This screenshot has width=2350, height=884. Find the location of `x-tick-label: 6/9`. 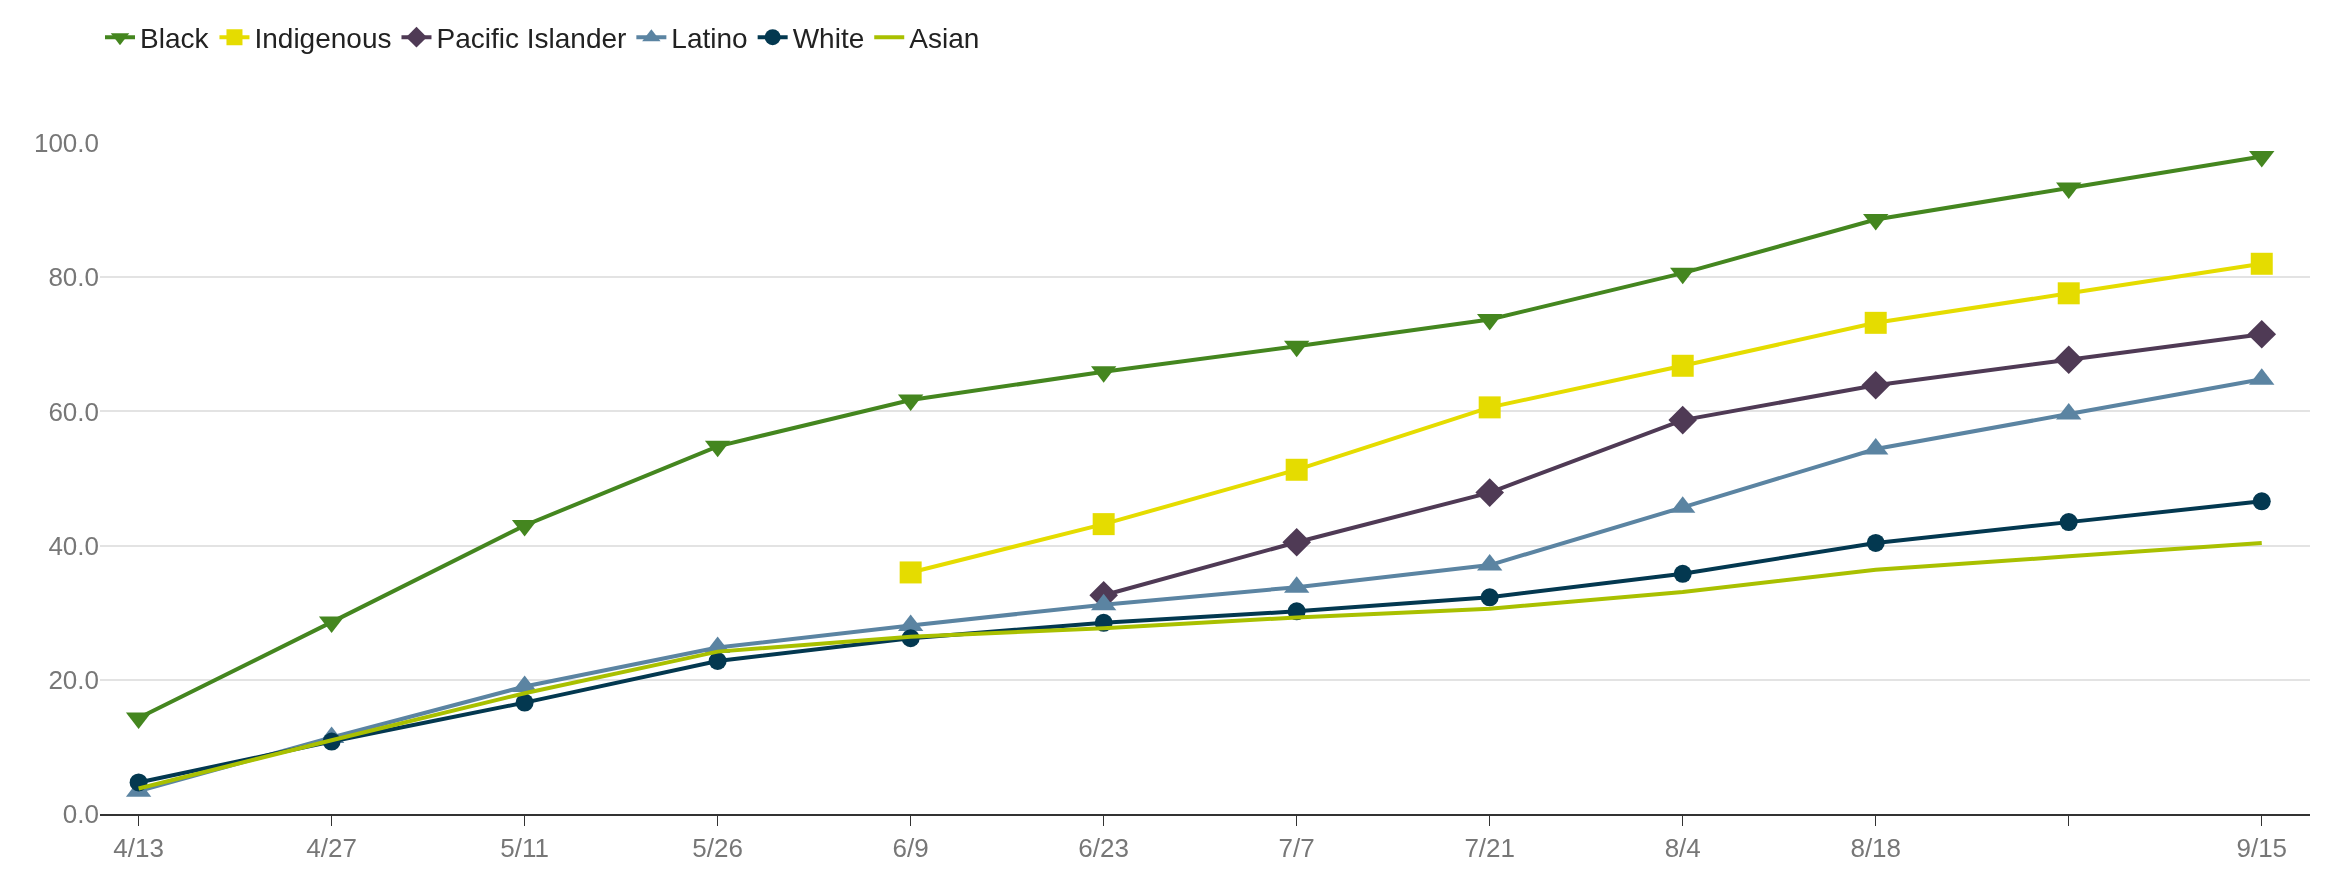

x-tick-label: 6/9 is located at coordinates (910, 848).